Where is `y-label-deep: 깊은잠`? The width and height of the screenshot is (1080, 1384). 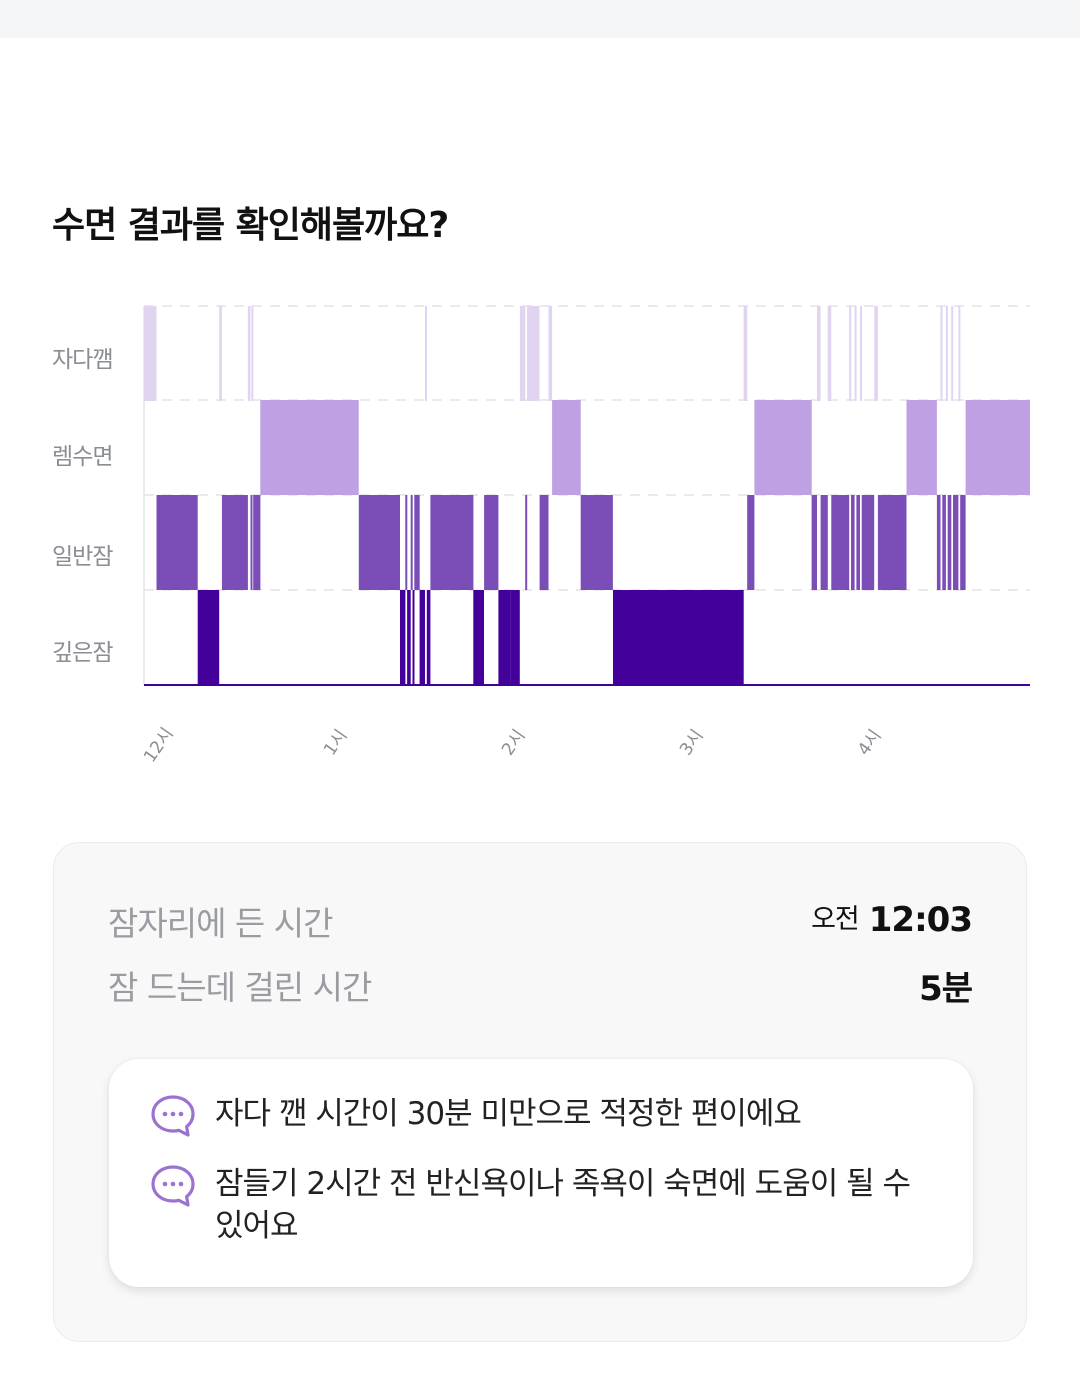 y-label-deep: 깊은잠 is located at coordinates (82, 653).